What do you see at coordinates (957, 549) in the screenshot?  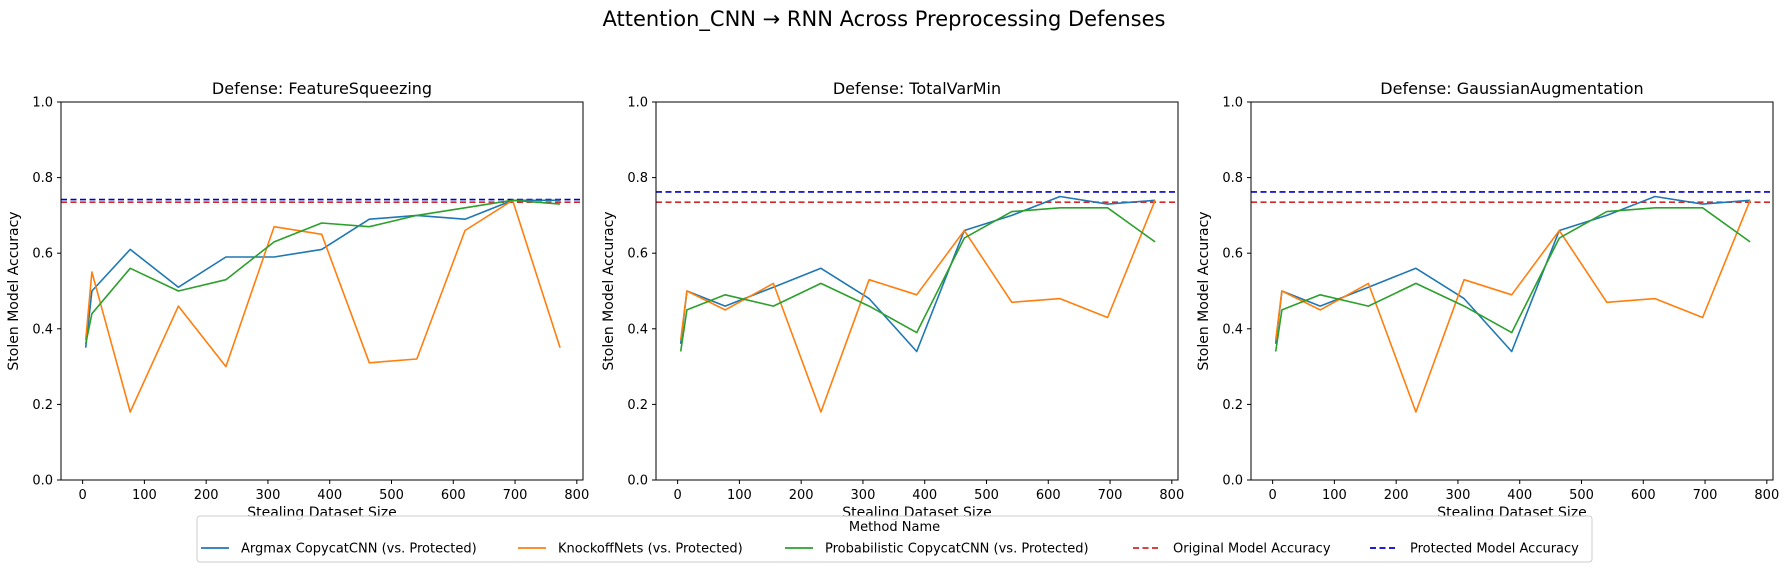 I see `legend-label: Probabilistic CopycatCNN (vs. Protected)` at bounding box center [957, 549].